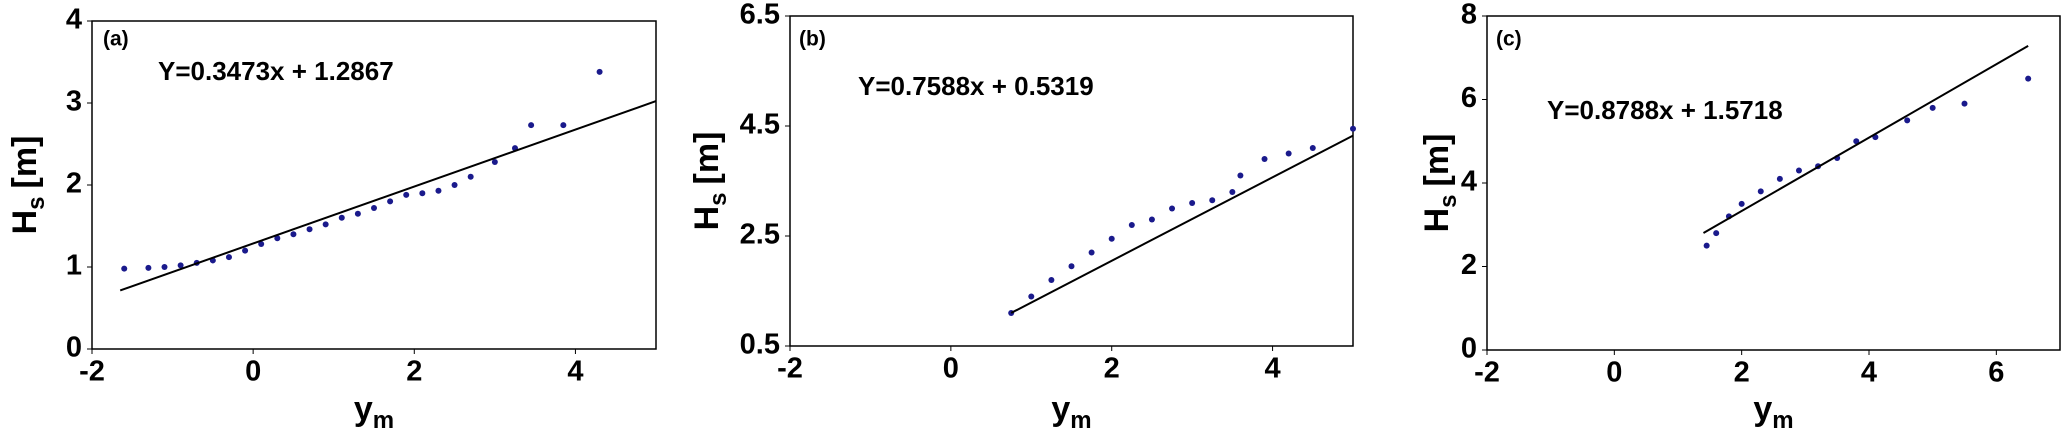 The image size is (2067, 437). I want to click on y-tick-label: 6.5, so click(760, 15).